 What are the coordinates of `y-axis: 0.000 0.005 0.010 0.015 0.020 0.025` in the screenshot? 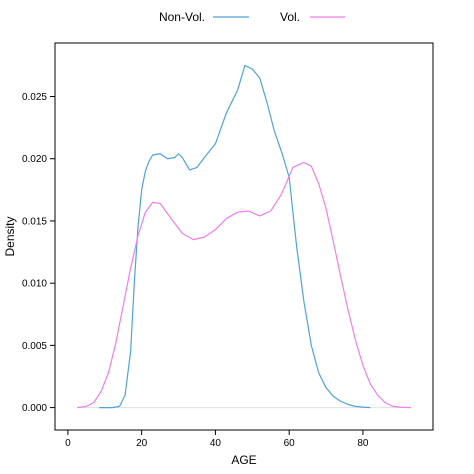 It's located at (38, 253).